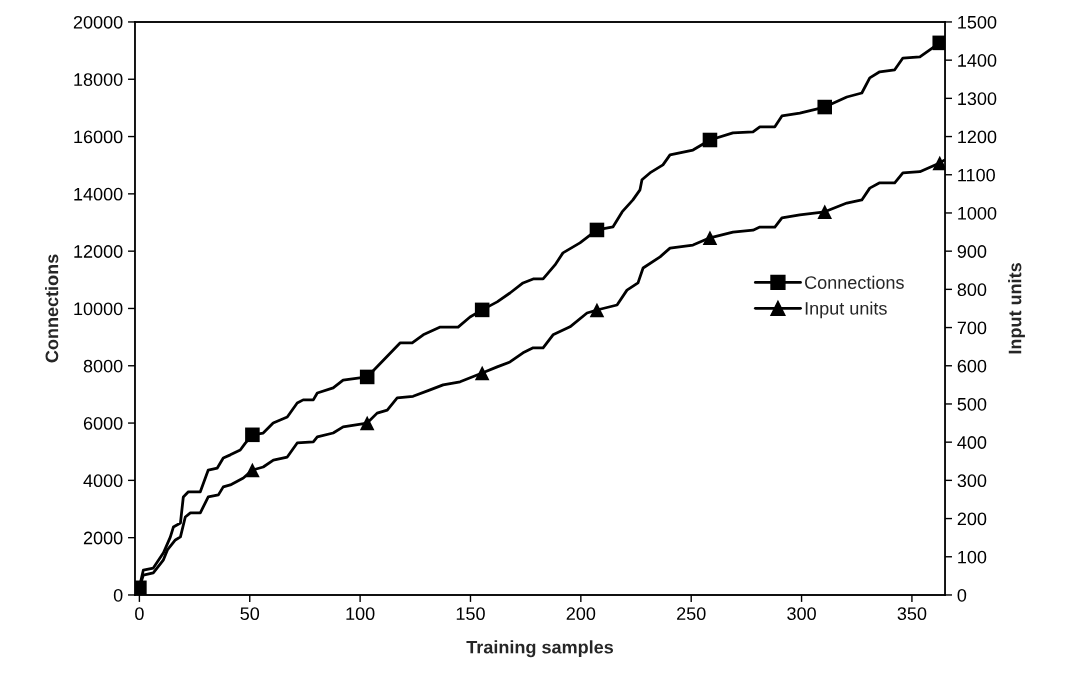 The image size is (1085, 686). What do you see at coordinates (118, 595) in the screenshot?
I see `y-tick-label: 0` at bounding box center [118, 595].